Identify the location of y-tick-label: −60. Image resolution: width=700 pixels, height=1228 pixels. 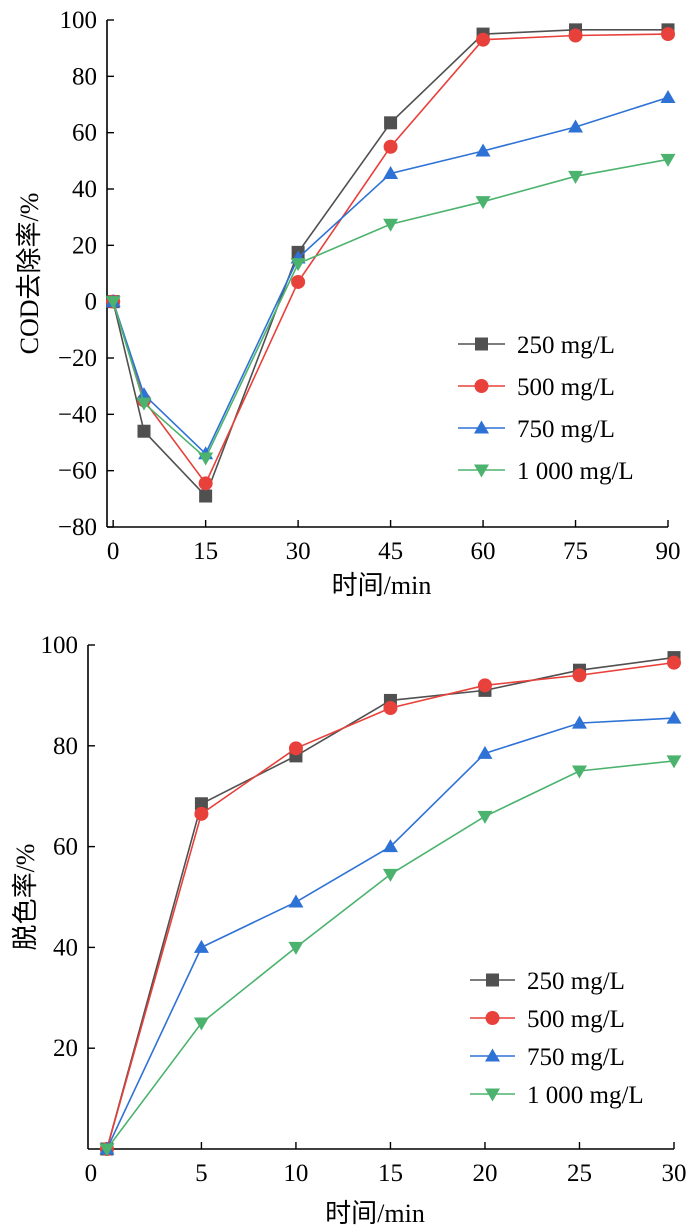
(77, 471).